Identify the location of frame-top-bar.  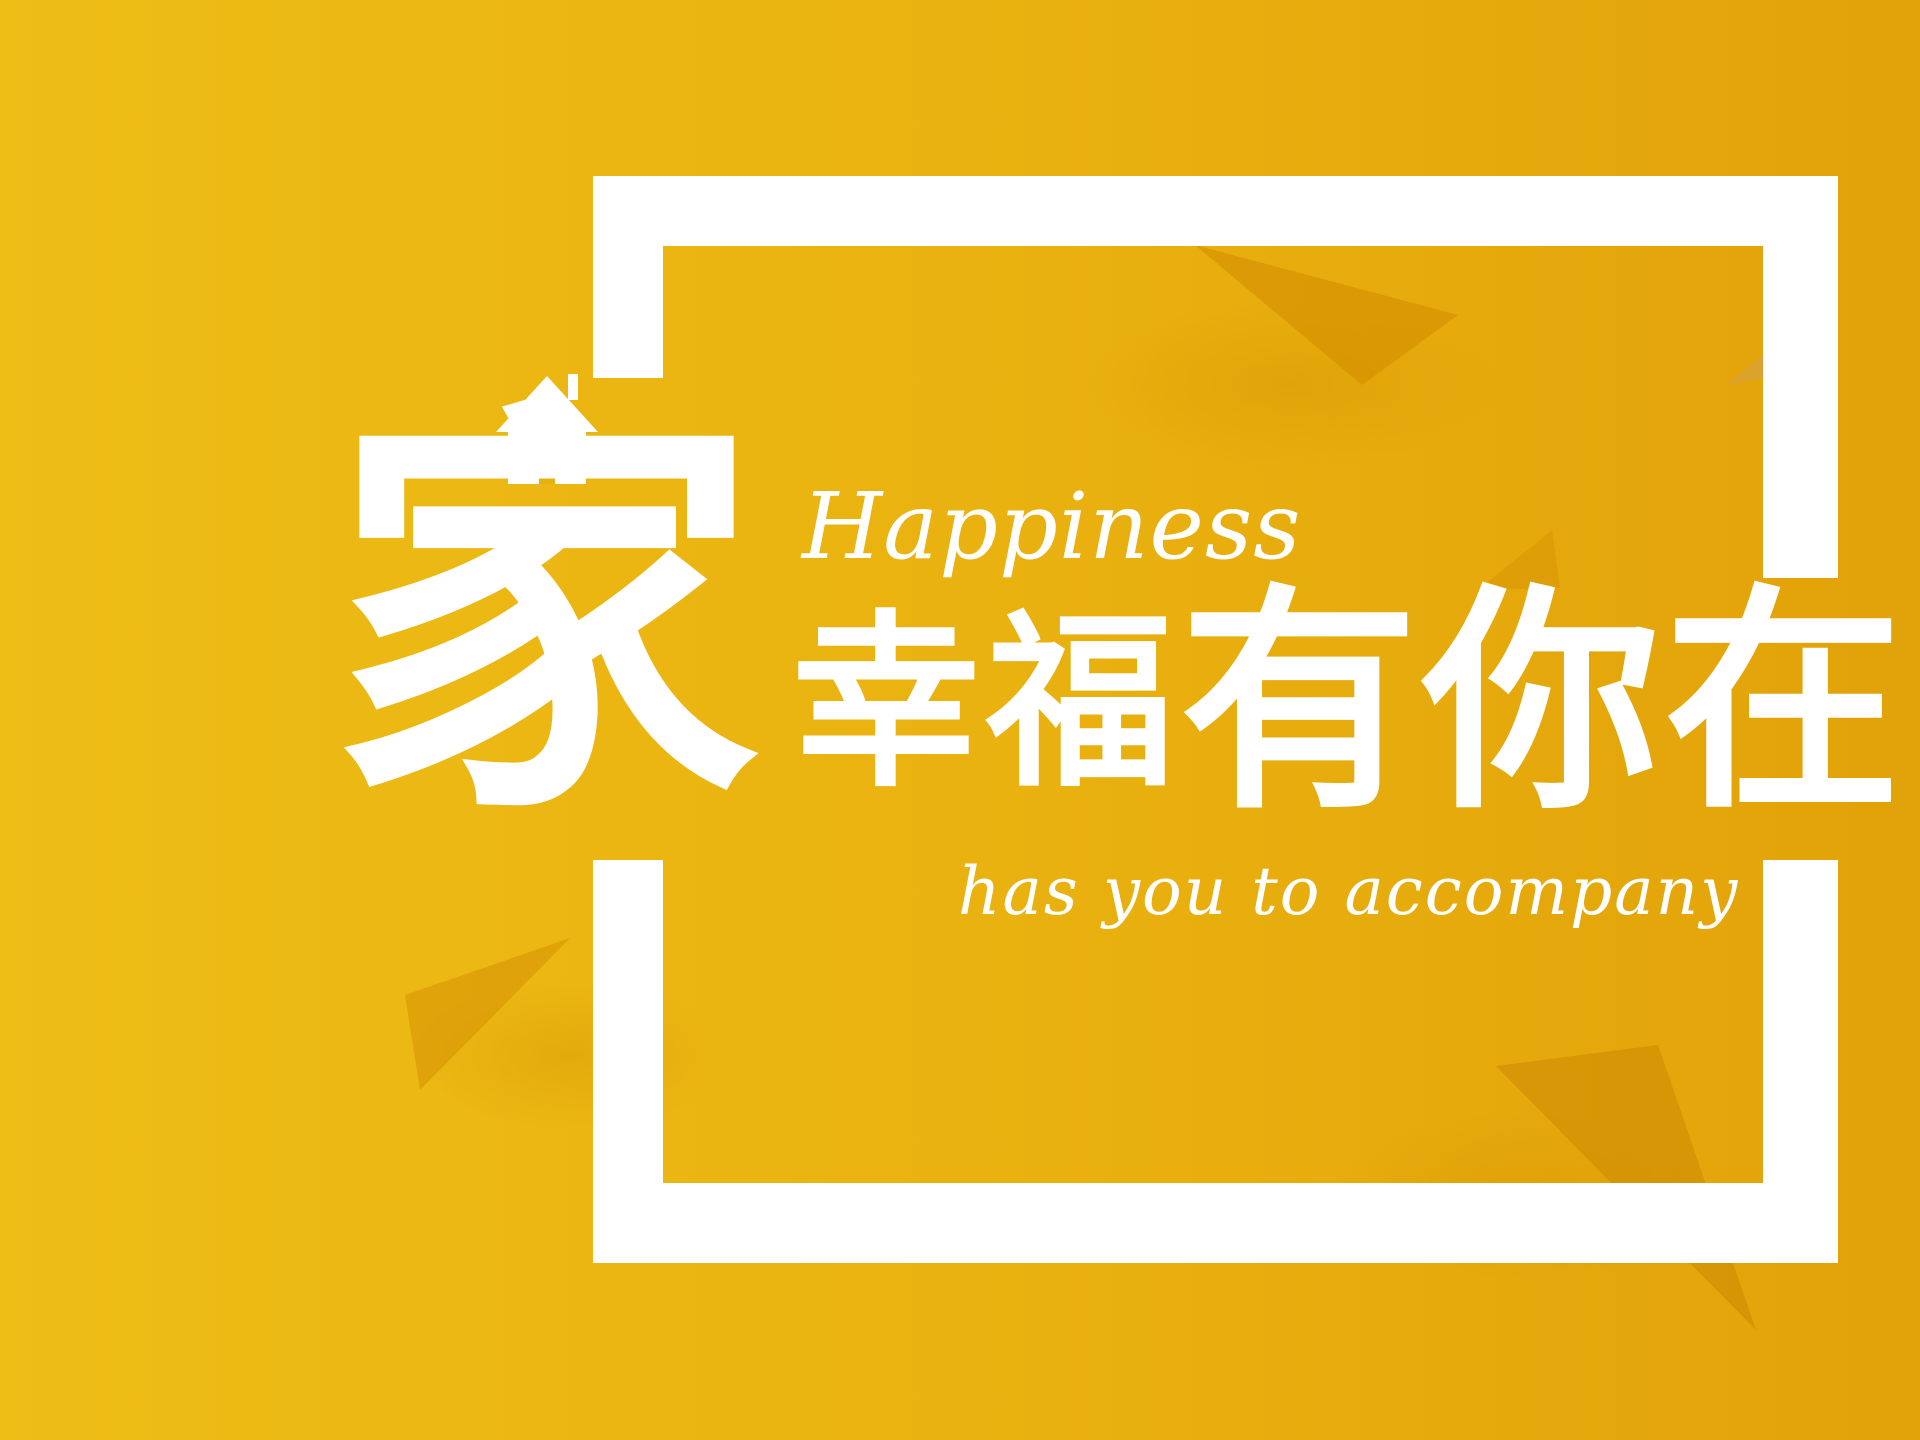
(1215, 211).